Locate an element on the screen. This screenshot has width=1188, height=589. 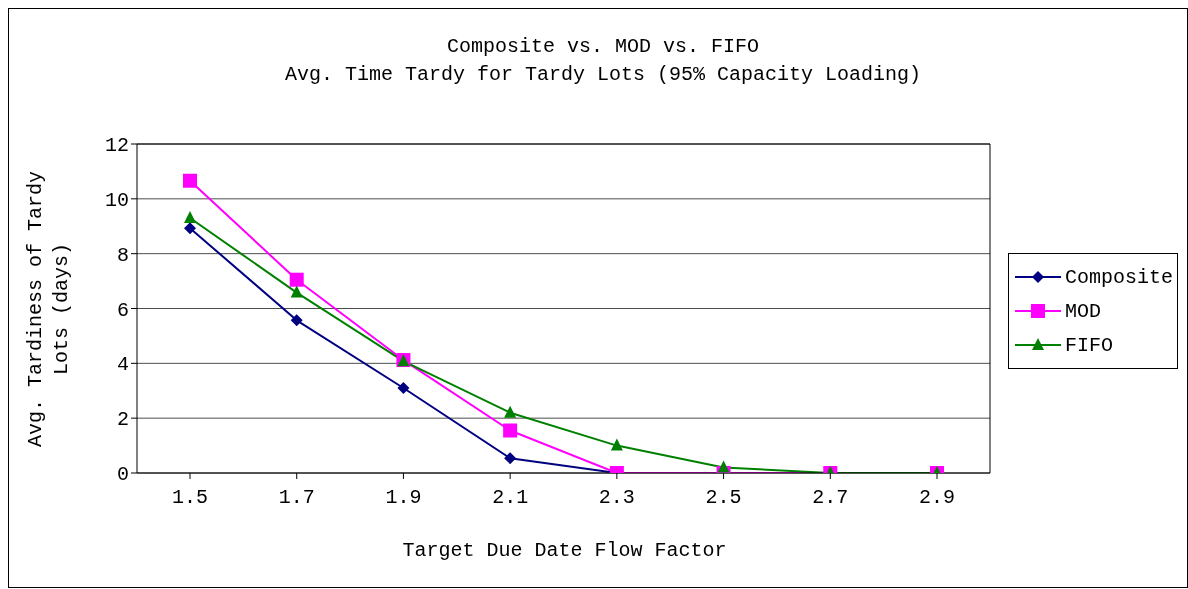
x-tick-label: 2.5 is located at coordinates (723, 498).